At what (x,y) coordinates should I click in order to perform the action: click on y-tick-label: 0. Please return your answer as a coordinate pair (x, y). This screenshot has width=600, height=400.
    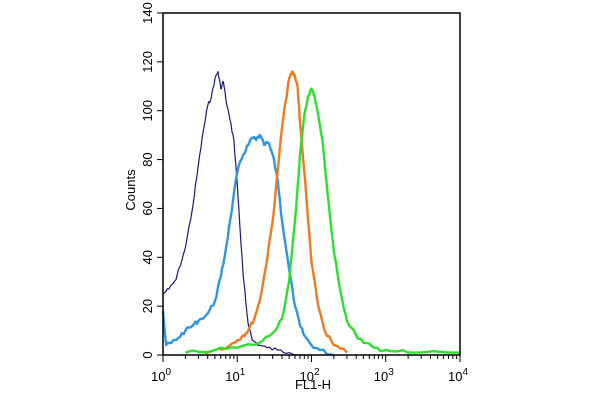
    Looking at the image, I should click on (147, 354).